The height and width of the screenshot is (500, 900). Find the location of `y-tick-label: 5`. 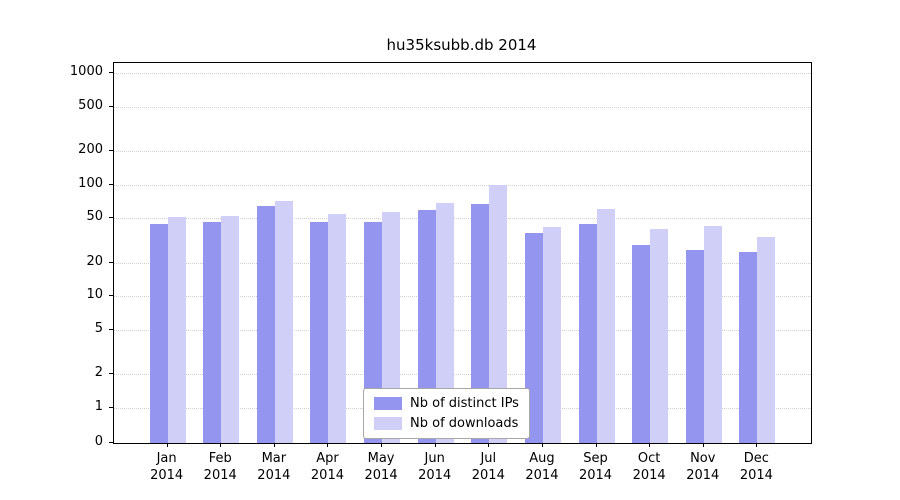

y-tick-label: 5 is located at coordinates (98, 328).